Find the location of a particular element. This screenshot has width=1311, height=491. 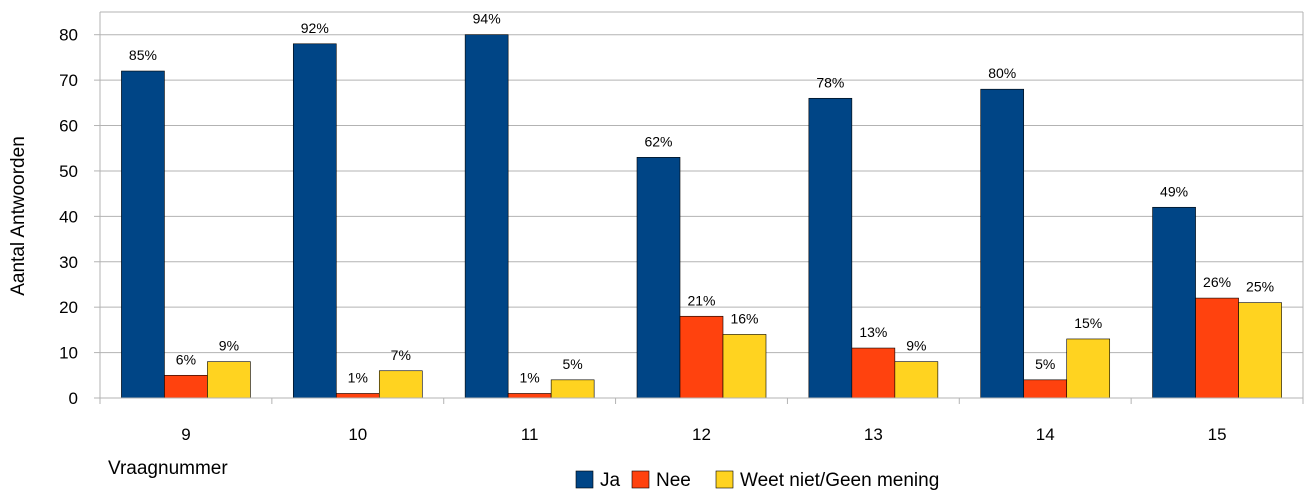

y-tick-label: 30 is located at coordinates (68, 262).